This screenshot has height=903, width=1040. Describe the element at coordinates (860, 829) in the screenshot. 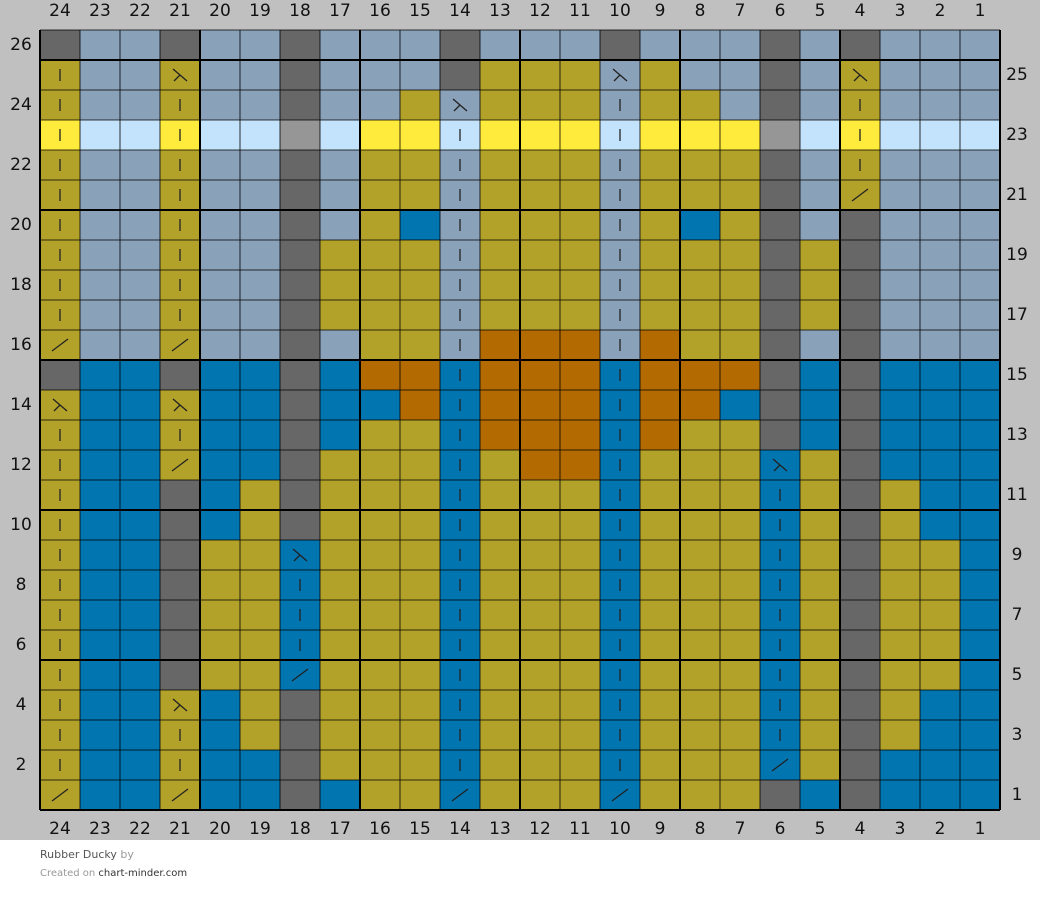

I see `column-label-bottom: 4` at that location.